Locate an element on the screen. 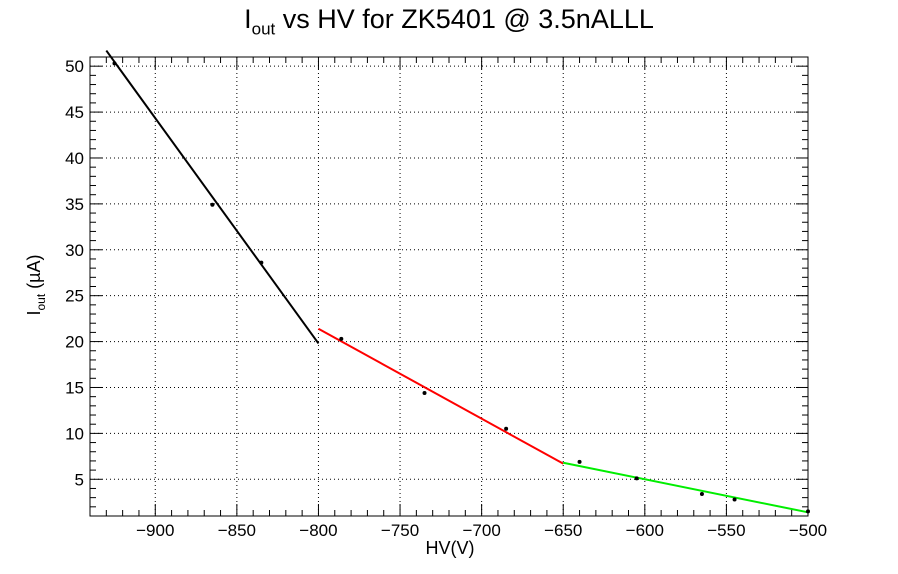  y-tick-label: 30 is located at coordinates (74, 250).